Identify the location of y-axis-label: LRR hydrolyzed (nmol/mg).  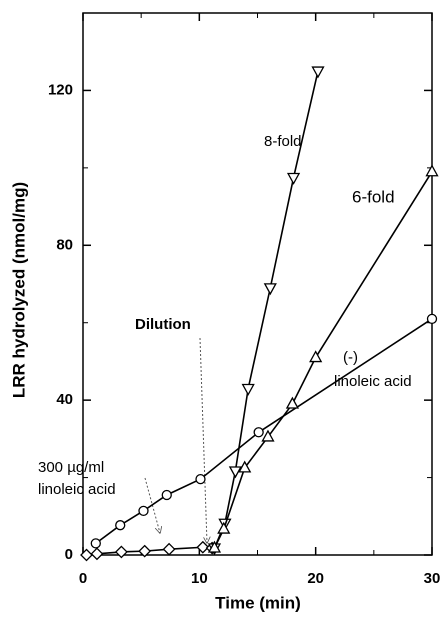
(18, 290).